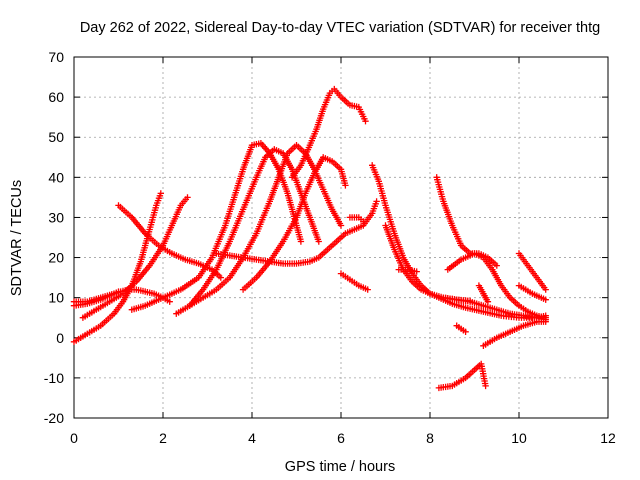 This screenshot has height=480, width=640. I want to click on y-tick-label: -20, so click(54, 418).